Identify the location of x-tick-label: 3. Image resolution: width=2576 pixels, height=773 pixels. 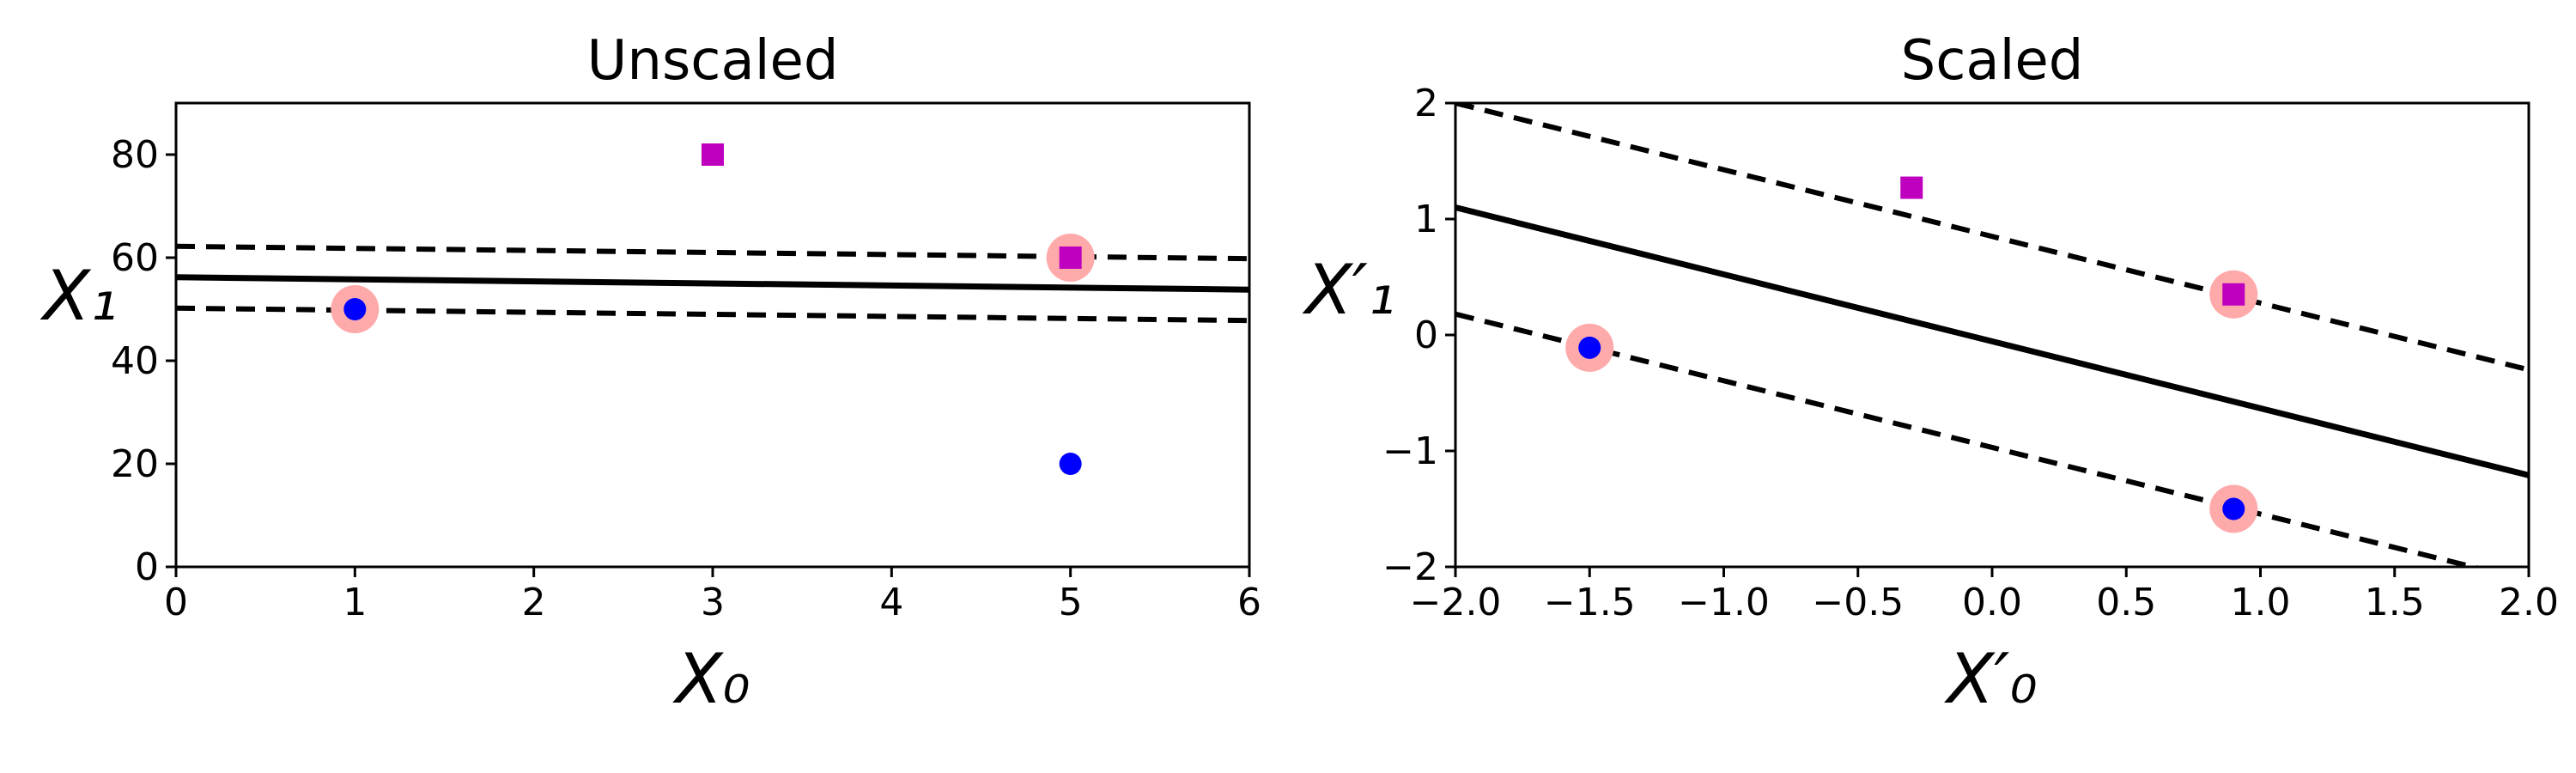
(713, 602).